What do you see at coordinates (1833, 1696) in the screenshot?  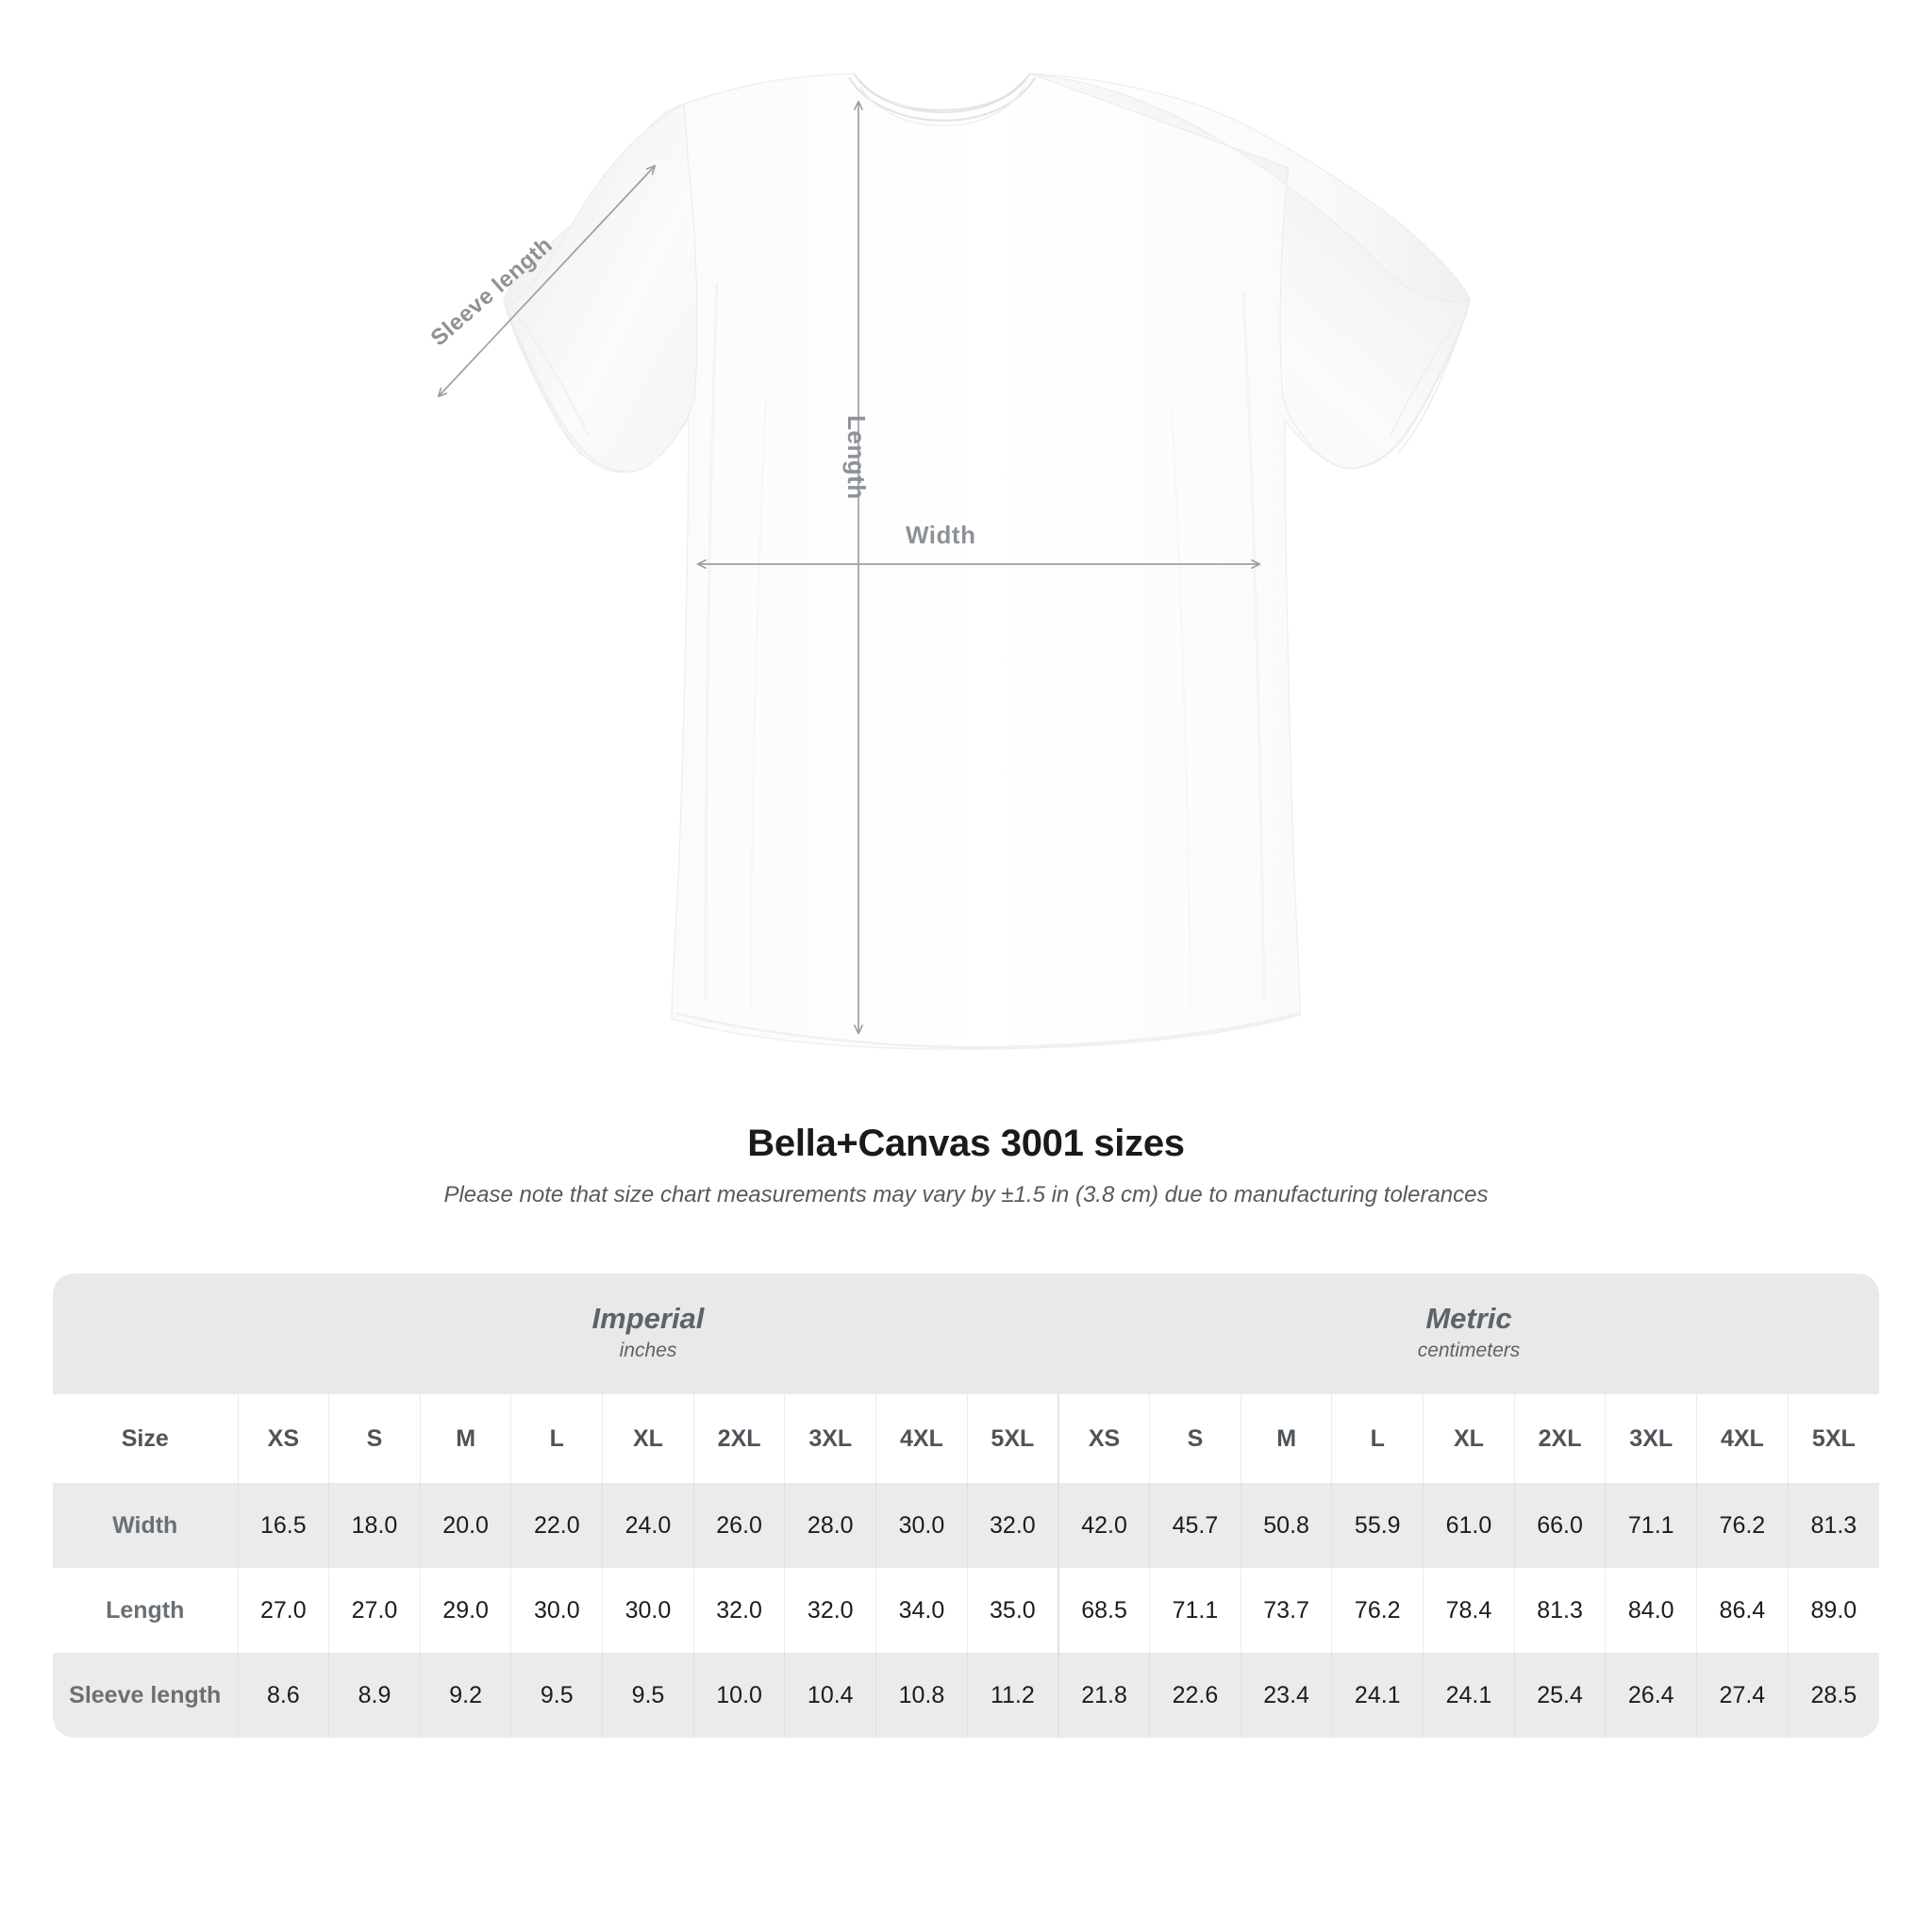 I see `table-cell: 28.5` at bounding box center [1833, 1696].